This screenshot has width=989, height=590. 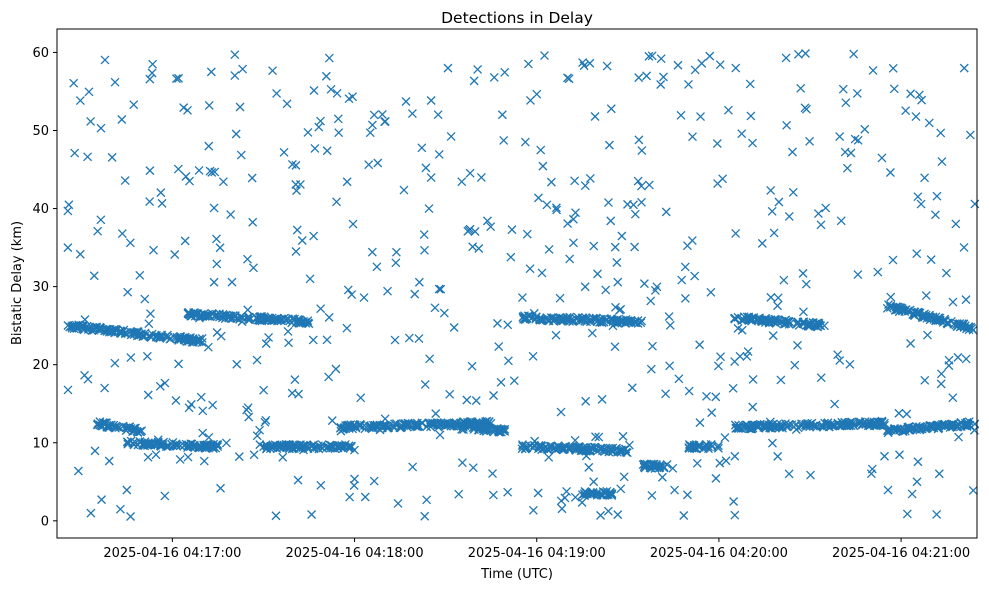 What do you see at coordinates (355, 553) in the screenshot?
I see `x-tick-label: 2025-04-16 04:18:00` at bounding box center [355, 553].